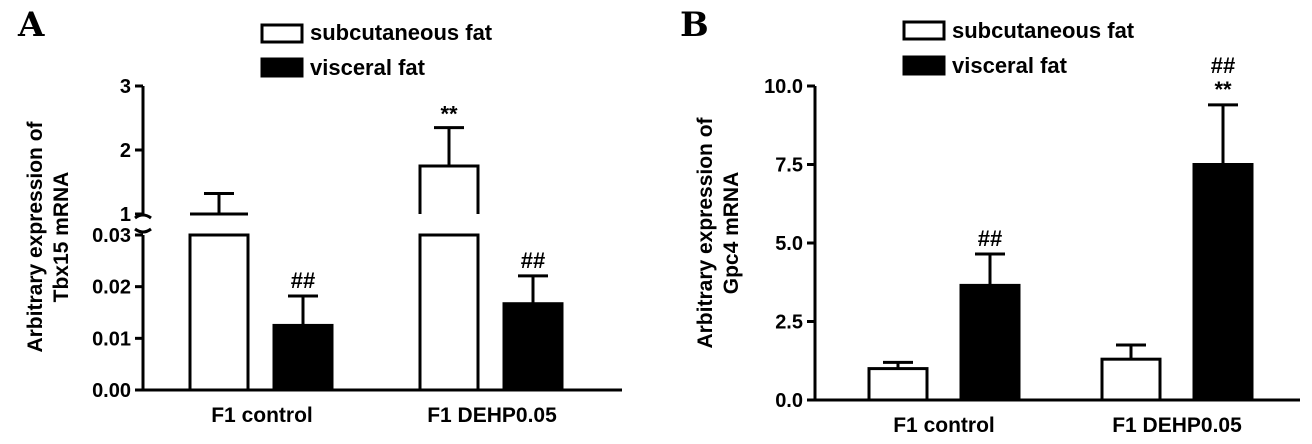 This screenshot has width=1312, height=444. What do you see at coordinates (48, 236) in the screenshot?
I see `panel-a-ylabel: Arbitrary expression of Tbx15 mRNA` at bounding box center [48, 236].